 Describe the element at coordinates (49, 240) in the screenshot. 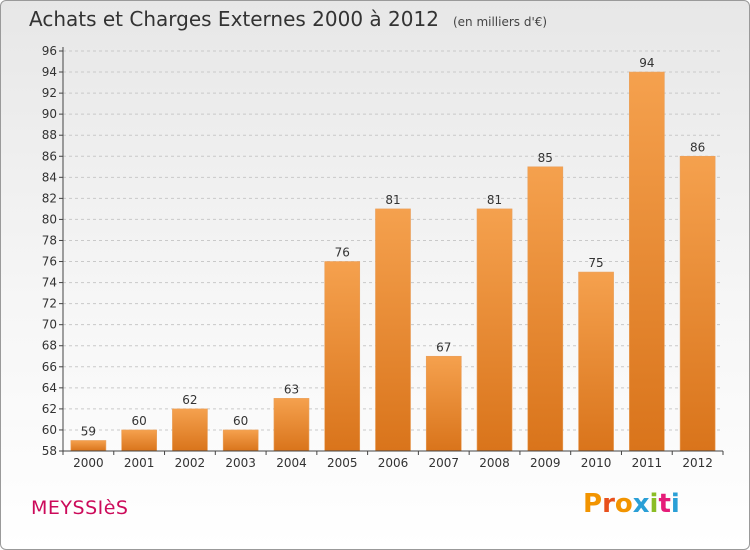

I see `y-tick-label: 78` at that location.